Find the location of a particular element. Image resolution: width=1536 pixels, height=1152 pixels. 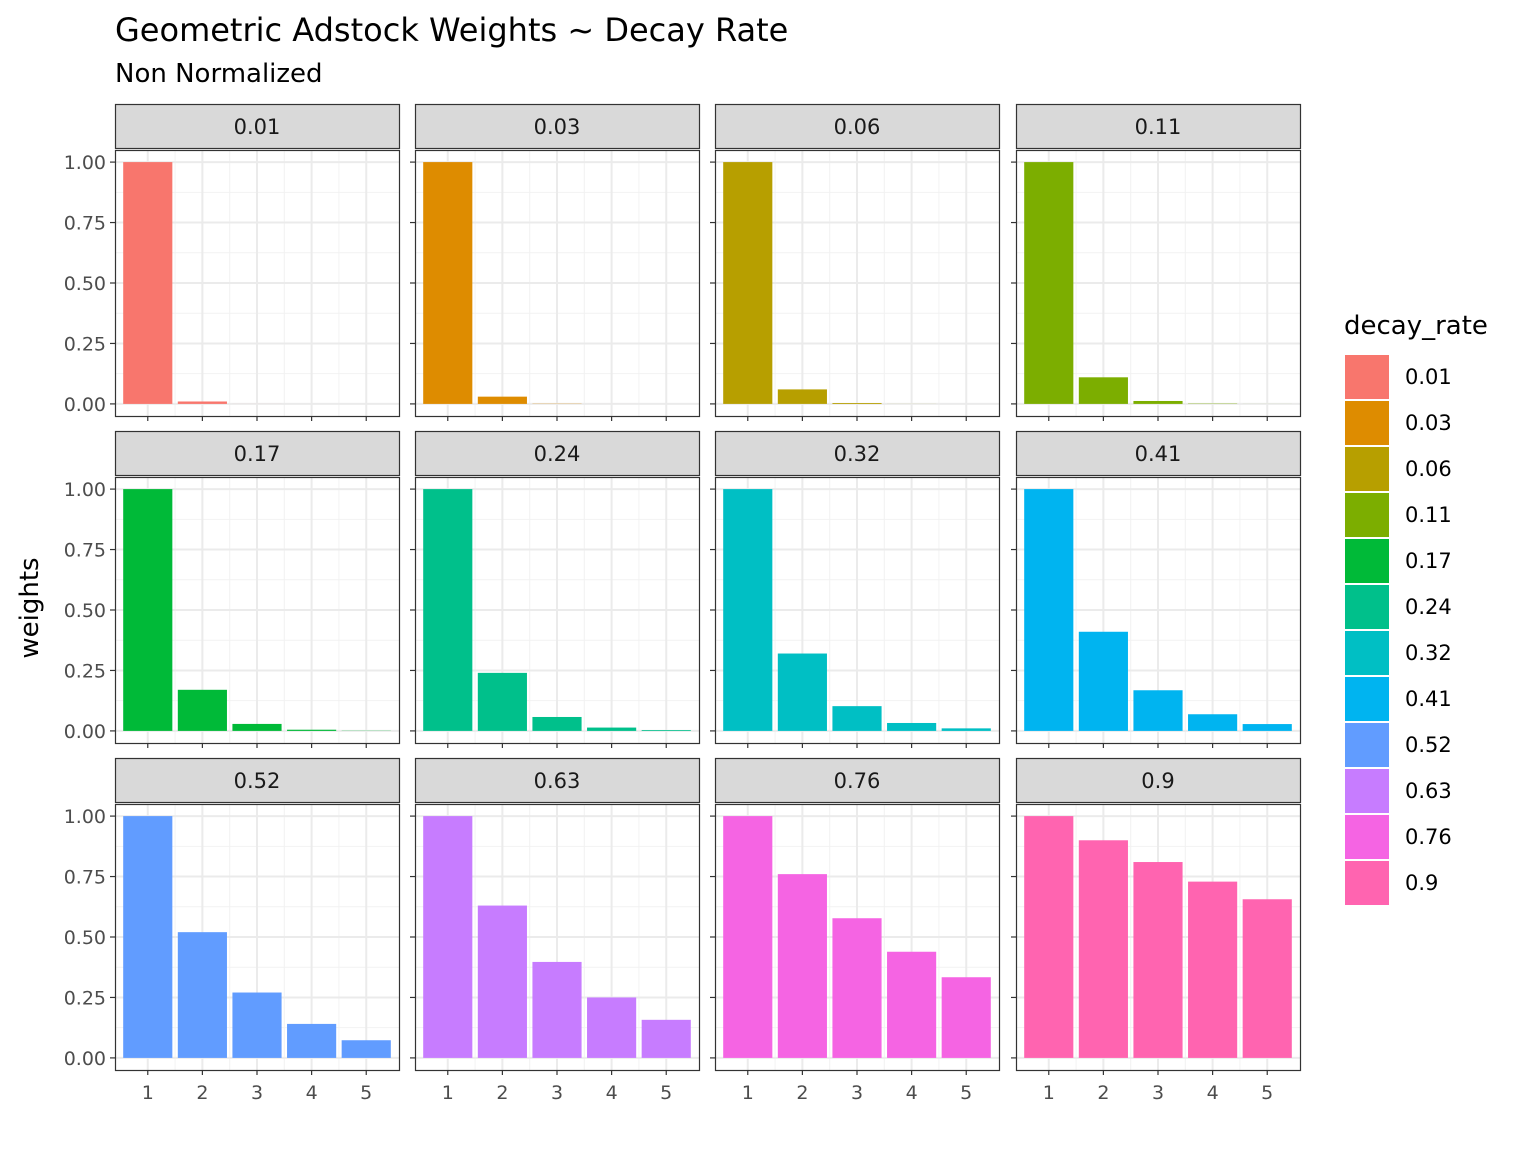

facet-panel: 0.03 is located at coordinates (555, 262).